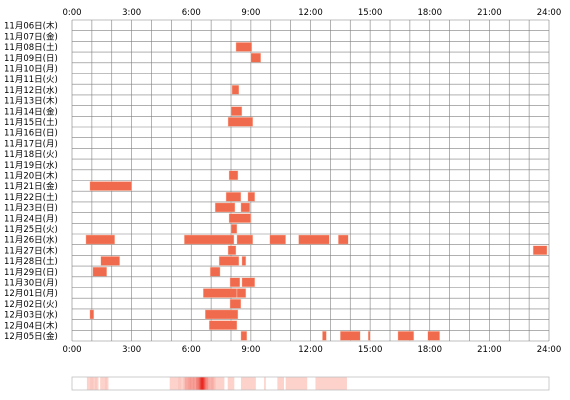  Describe the element at coordinates (31, 240) in the screenshot. I see `row-label: 11月26日(水)` at that location.